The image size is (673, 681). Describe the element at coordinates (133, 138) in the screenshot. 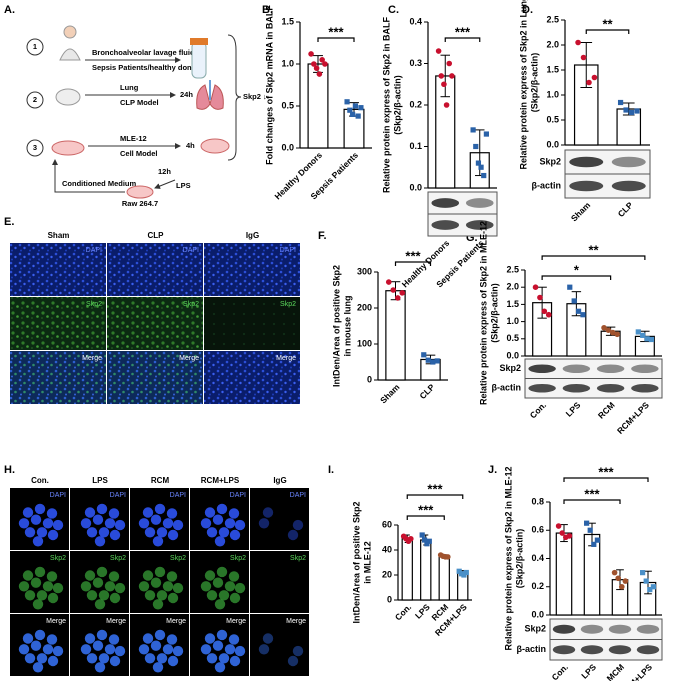

I see `step-text: MLE-12` at that location.